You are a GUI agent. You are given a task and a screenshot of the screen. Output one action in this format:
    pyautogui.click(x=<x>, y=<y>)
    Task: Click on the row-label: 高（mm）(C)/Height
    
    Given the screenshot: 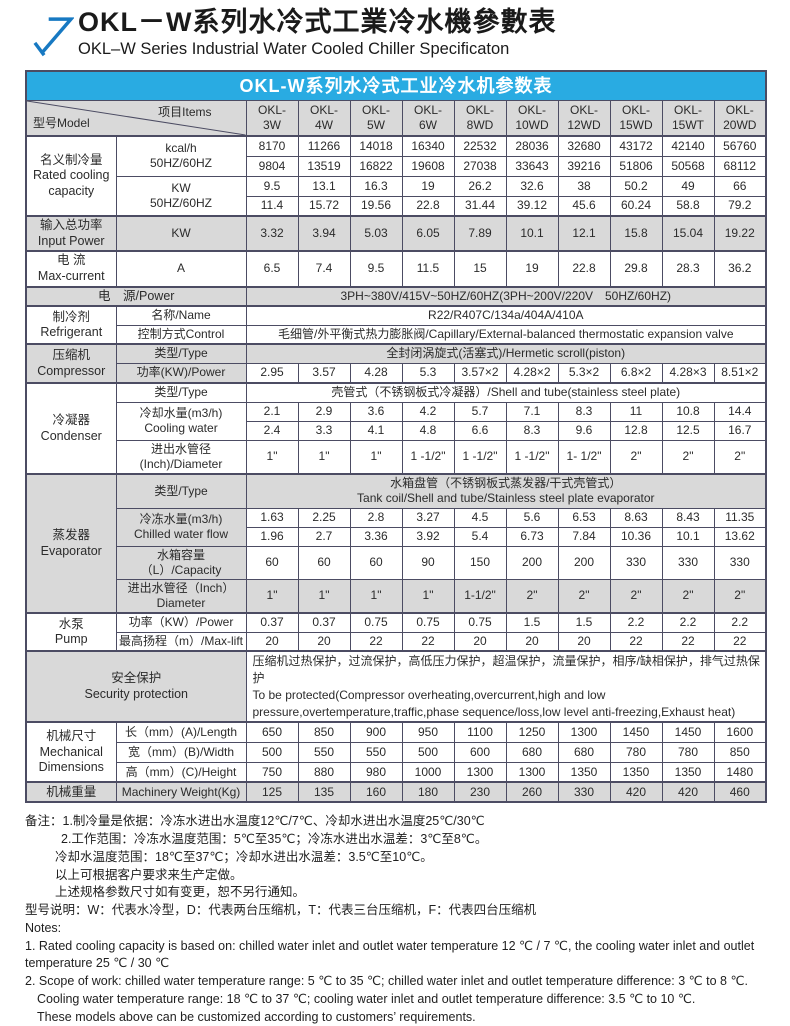 What is the action you would take?
    pyautogui.click(x=181, y=772)
    